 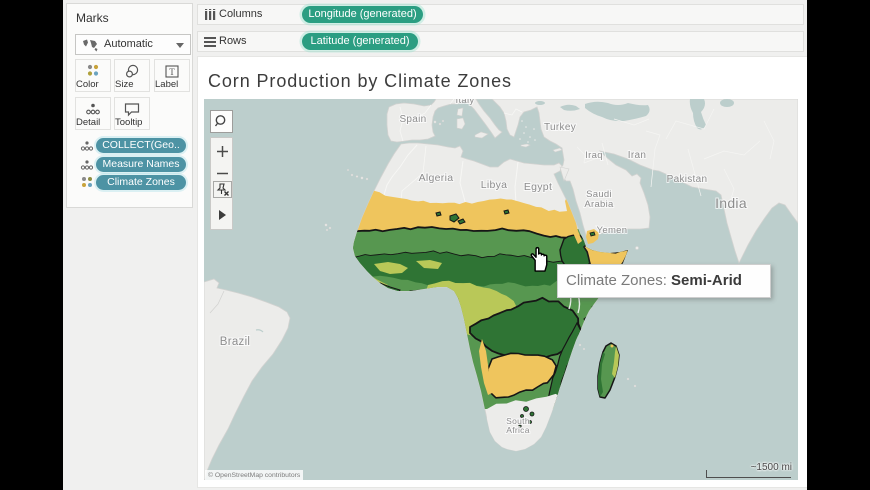 What do you see at coordinates (560, 127) in the screenshot?
I see `svg-text: Turkey` at bounding box center [560, 127].